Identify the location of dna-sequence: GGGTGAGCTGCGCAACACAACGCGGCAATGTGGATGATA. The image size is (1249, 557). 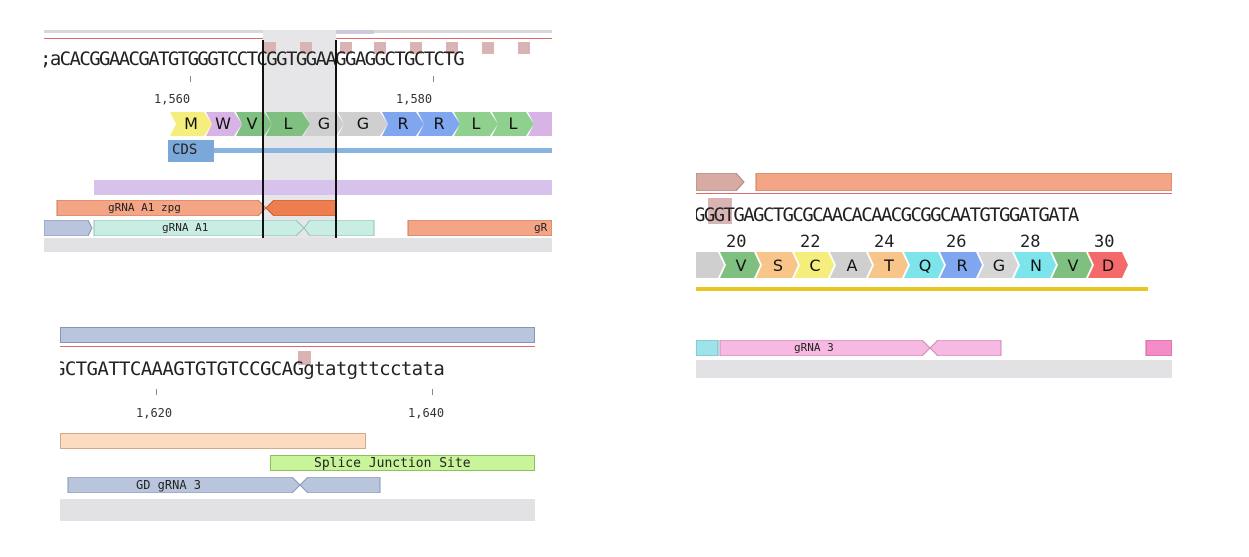
(887, 215).